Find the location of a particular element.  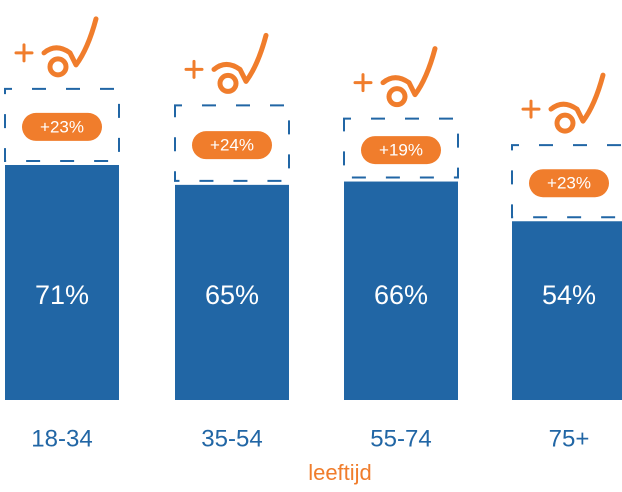

x-tick-label: 18-34 is located at coordinates (61, 438).